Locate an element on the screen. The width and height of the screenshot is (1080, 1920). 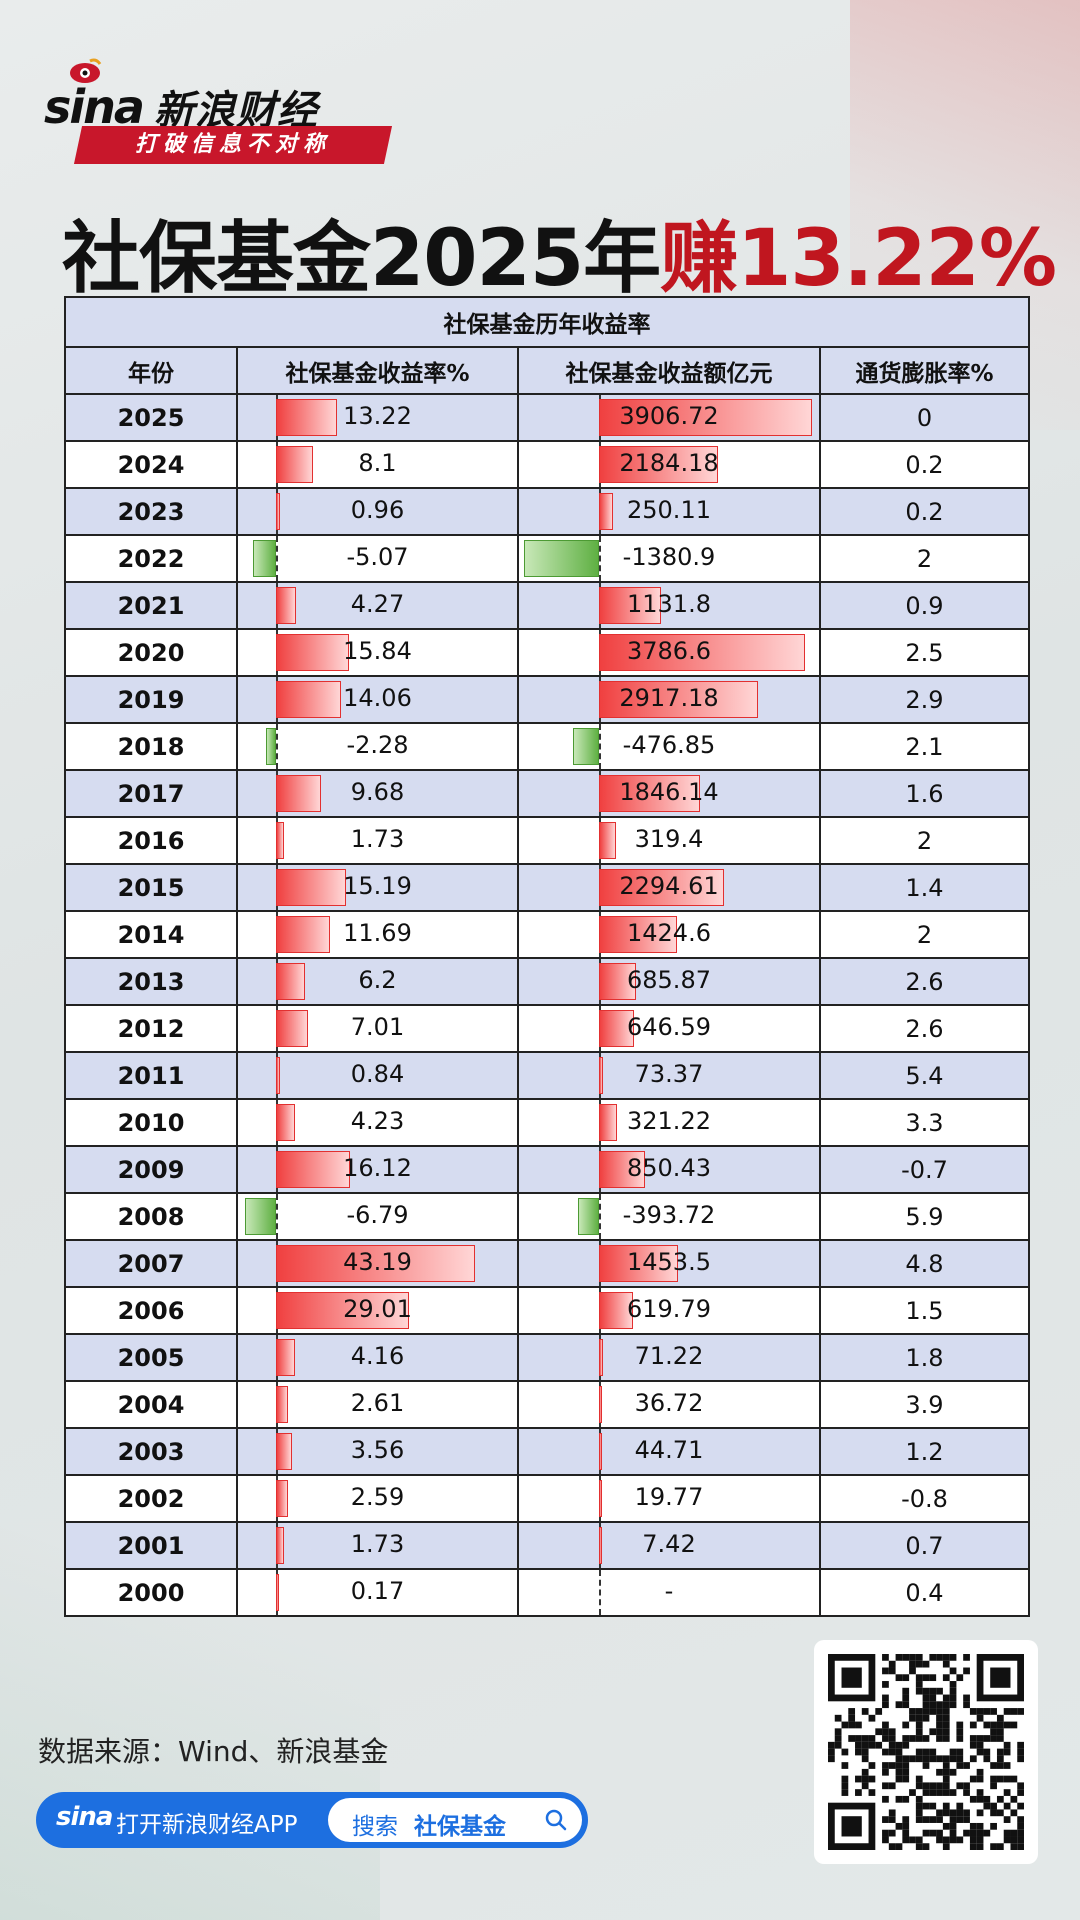
cell-year: 2024 is located at coordinates (151, 464).